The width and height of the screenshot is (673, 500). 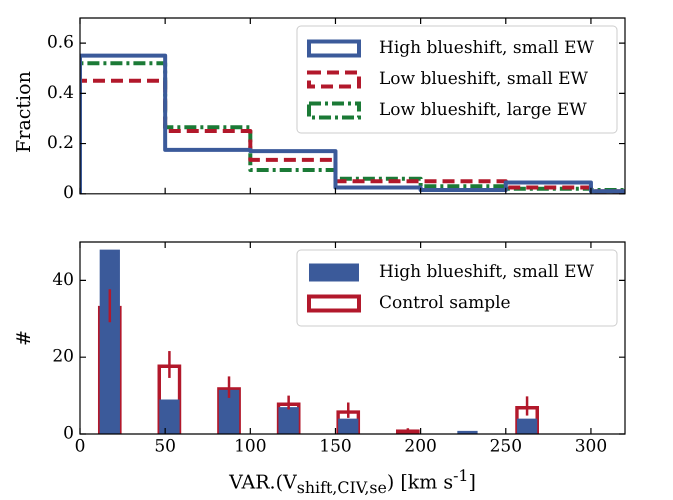 What do you see at coordinates (483, 78) in the screenshot?
I see `legend-label: Low blueshift, small EW` at bounding box center [483, 78].